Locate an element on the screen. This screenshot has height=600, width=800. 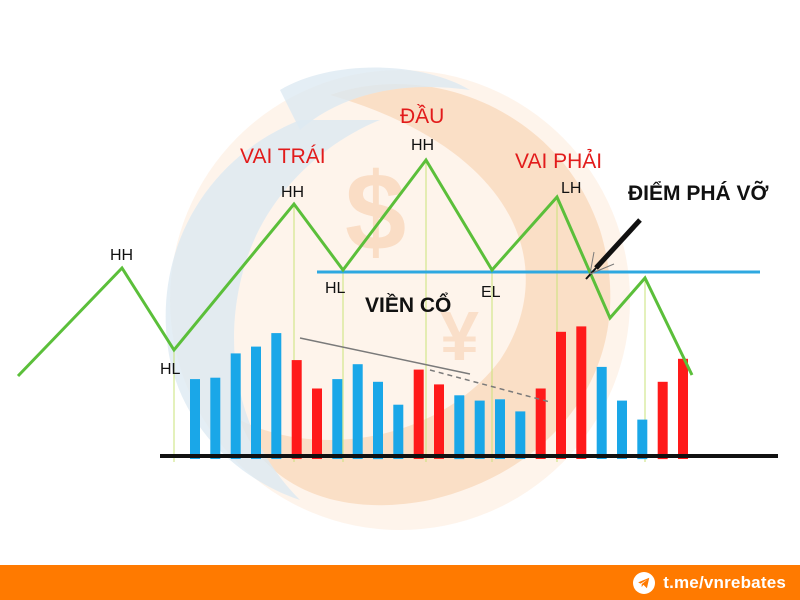
telegram-icon is located at coordinates (644, 582).